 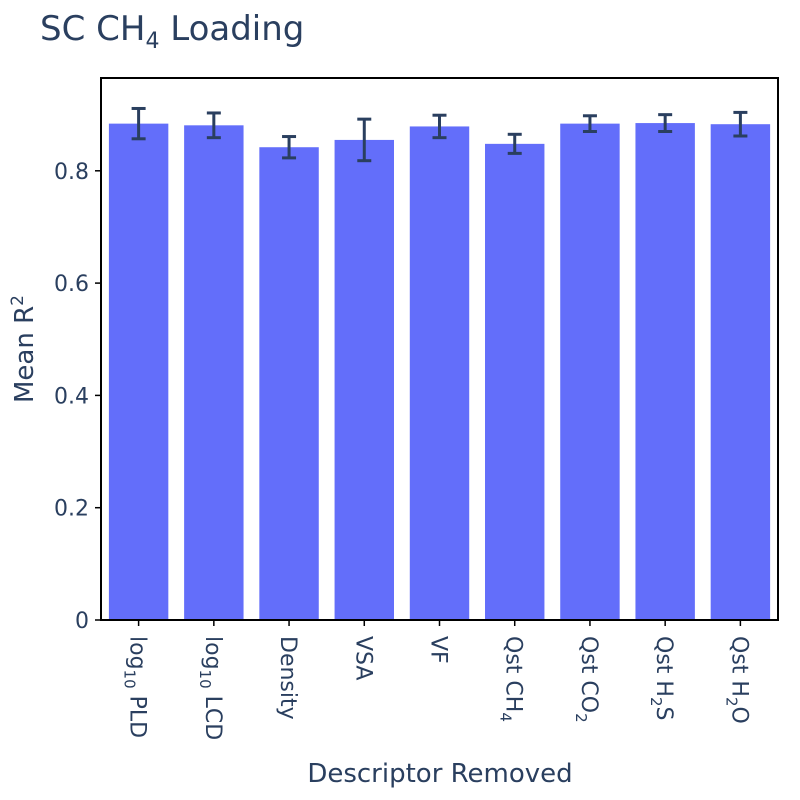 I want to click on x-tick-label-part: 4, so click(x=506, y=717).